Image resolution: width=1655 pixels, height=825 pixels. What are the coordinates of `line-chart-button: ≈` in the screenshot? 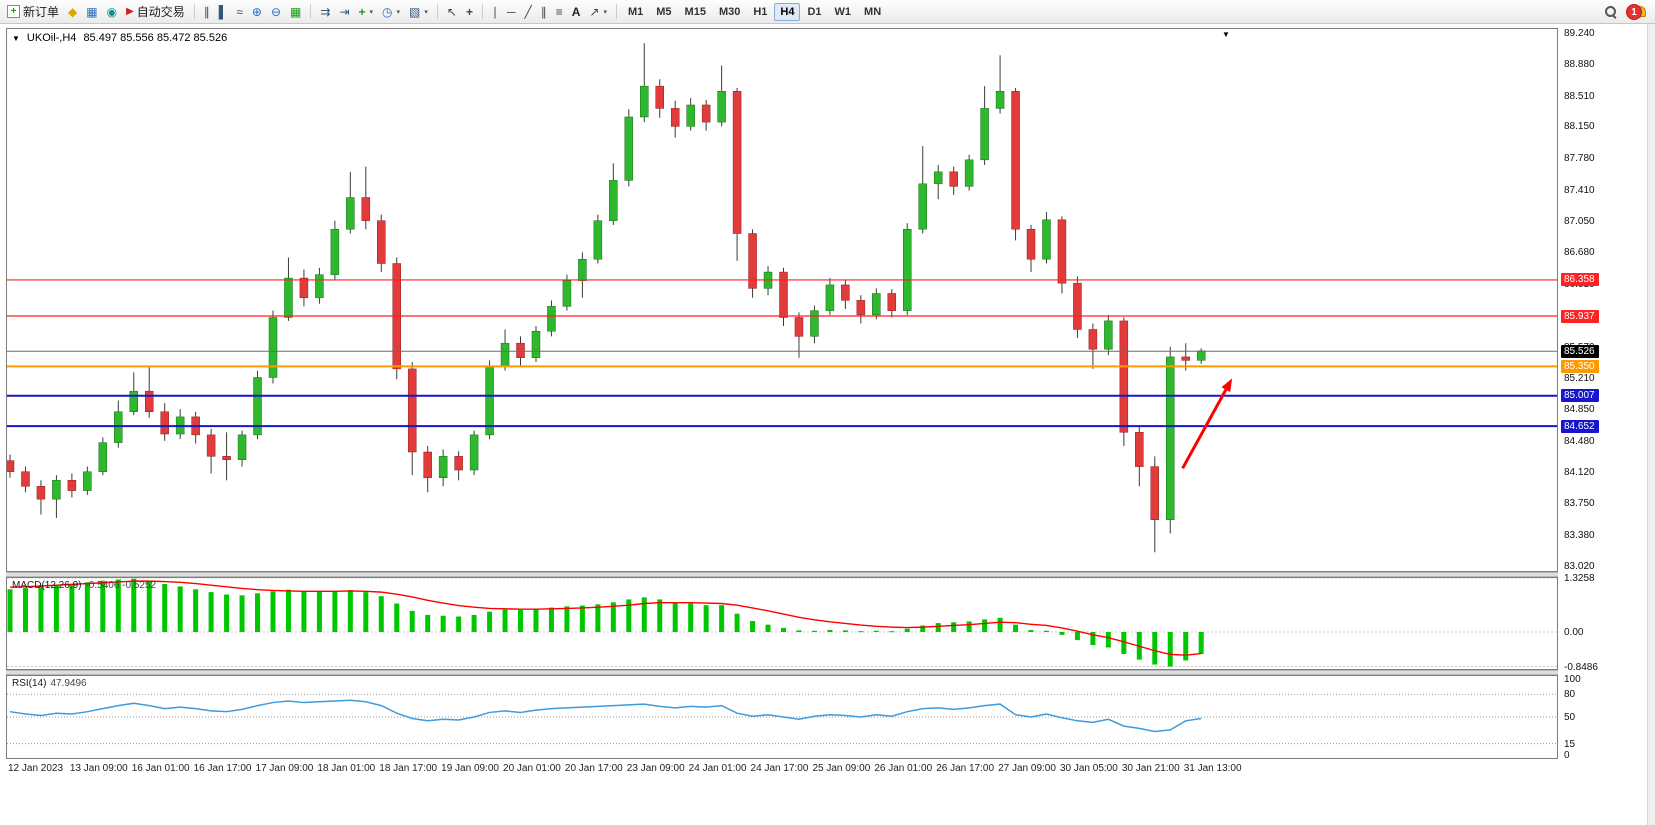 It's located at (239, 12).